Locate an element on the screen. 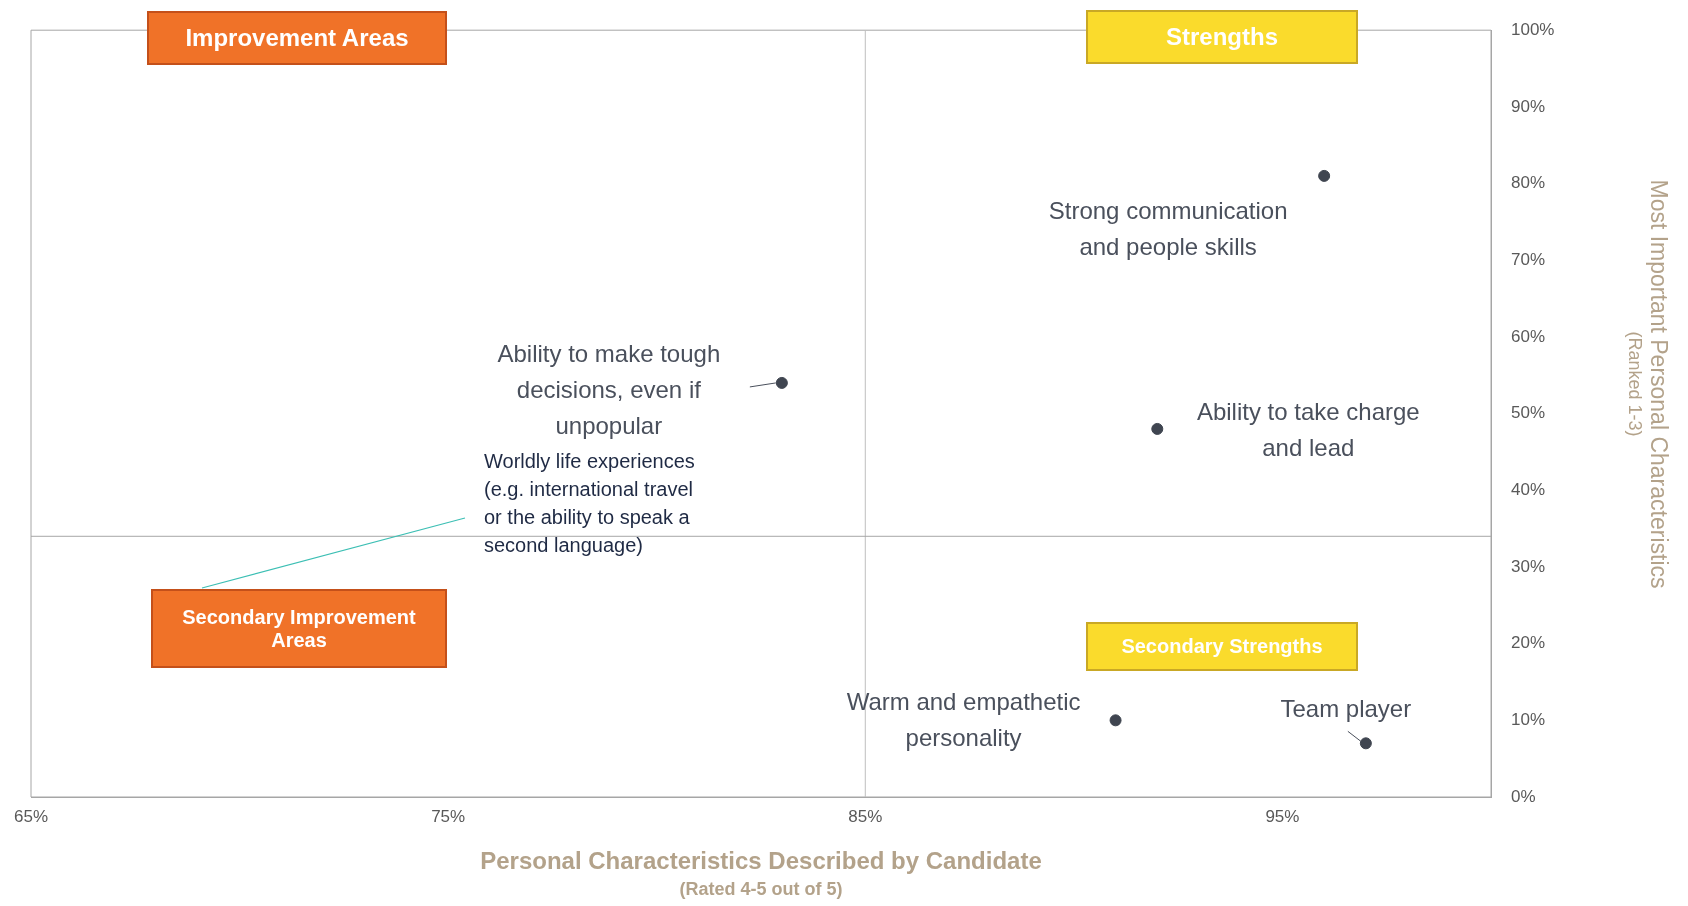 Image resolution: width=1688 pixels, height=906 pixels. annotation: Team player is located at coordinates (1346, 709).